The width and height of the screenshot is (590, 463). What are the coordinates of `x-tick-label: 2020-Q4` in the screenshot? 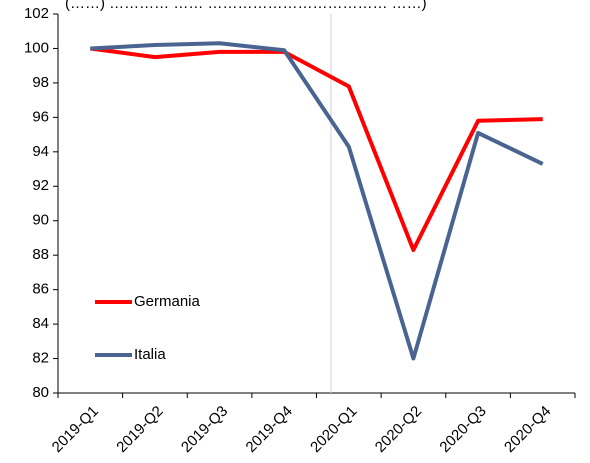 It's located at (527, 429).